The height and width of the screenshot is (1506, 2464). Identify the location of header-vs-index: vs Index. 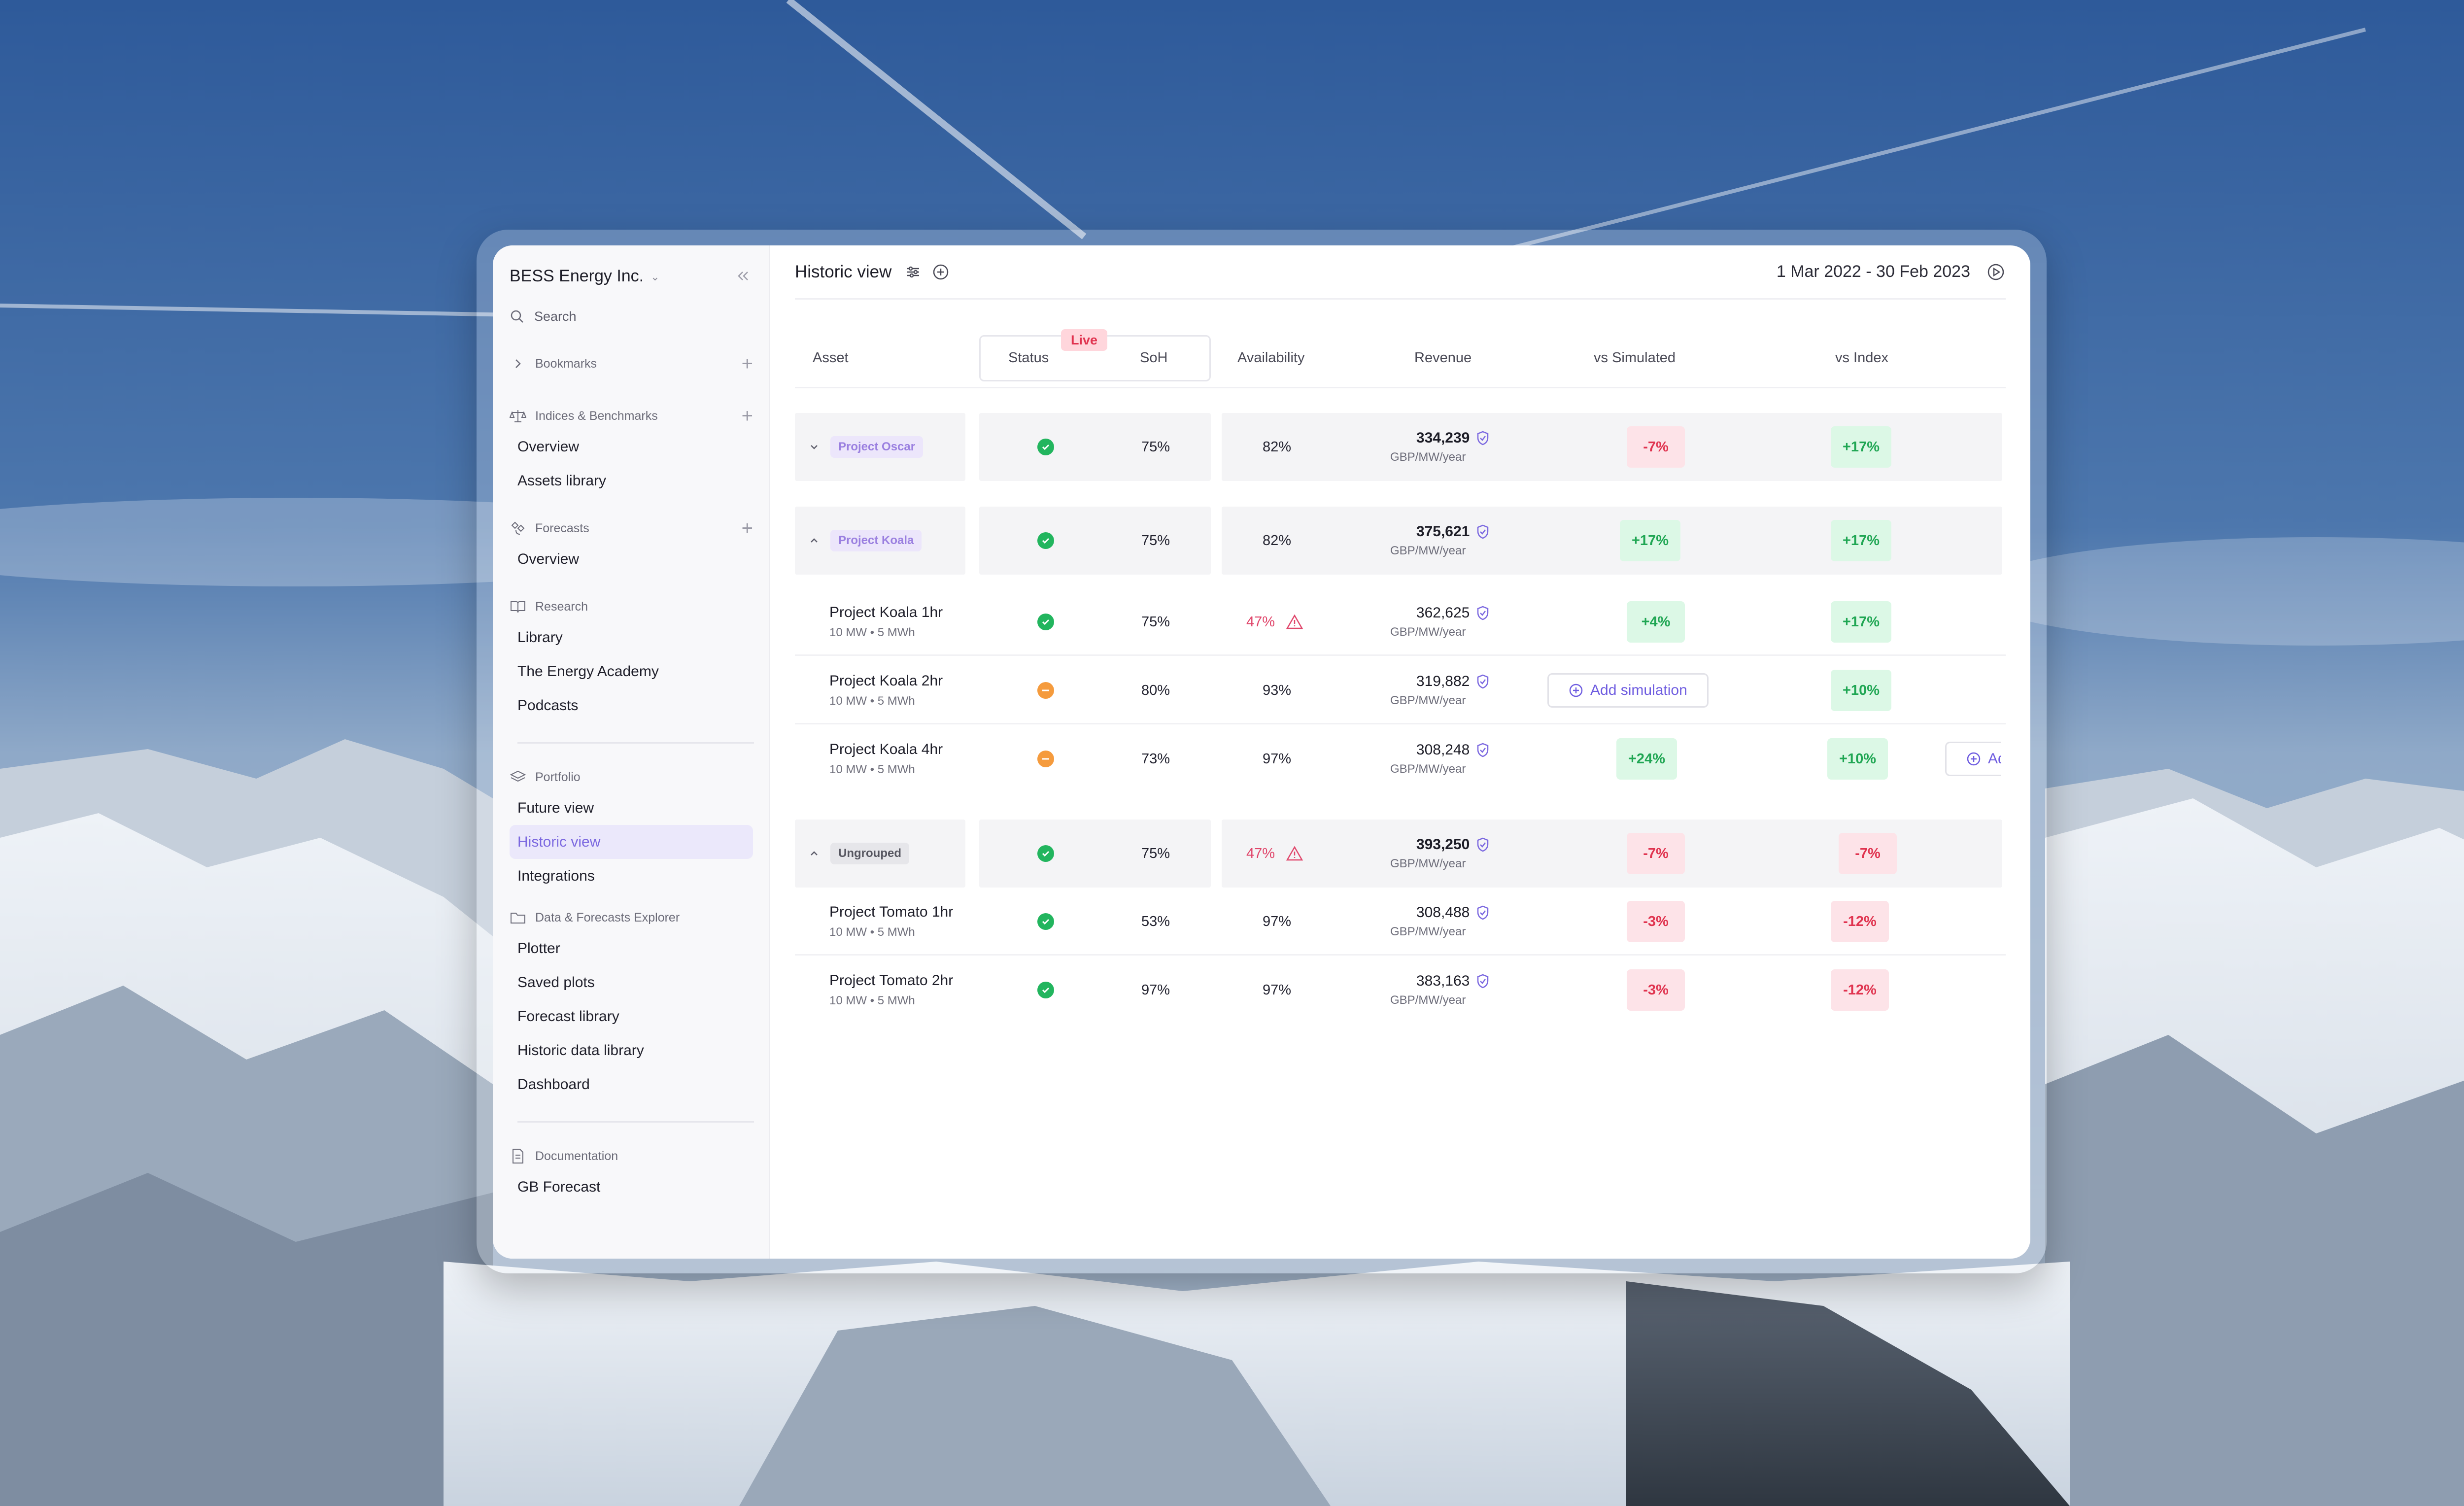
(1861, 358).